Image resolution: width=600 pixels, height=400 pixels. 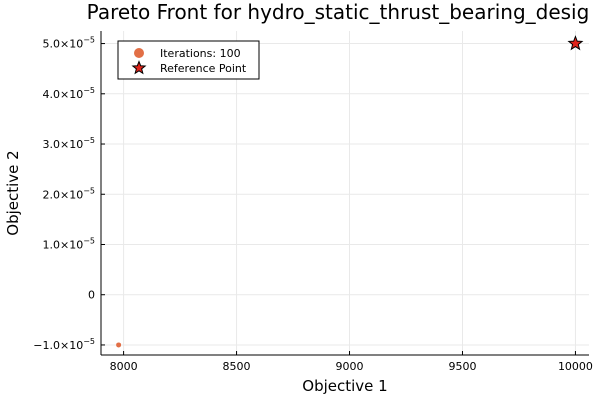 What do you see at coordinates (575, 366) in the screenshot?
I see `x-tick-label: 10000` at bounding box center [575, 366].